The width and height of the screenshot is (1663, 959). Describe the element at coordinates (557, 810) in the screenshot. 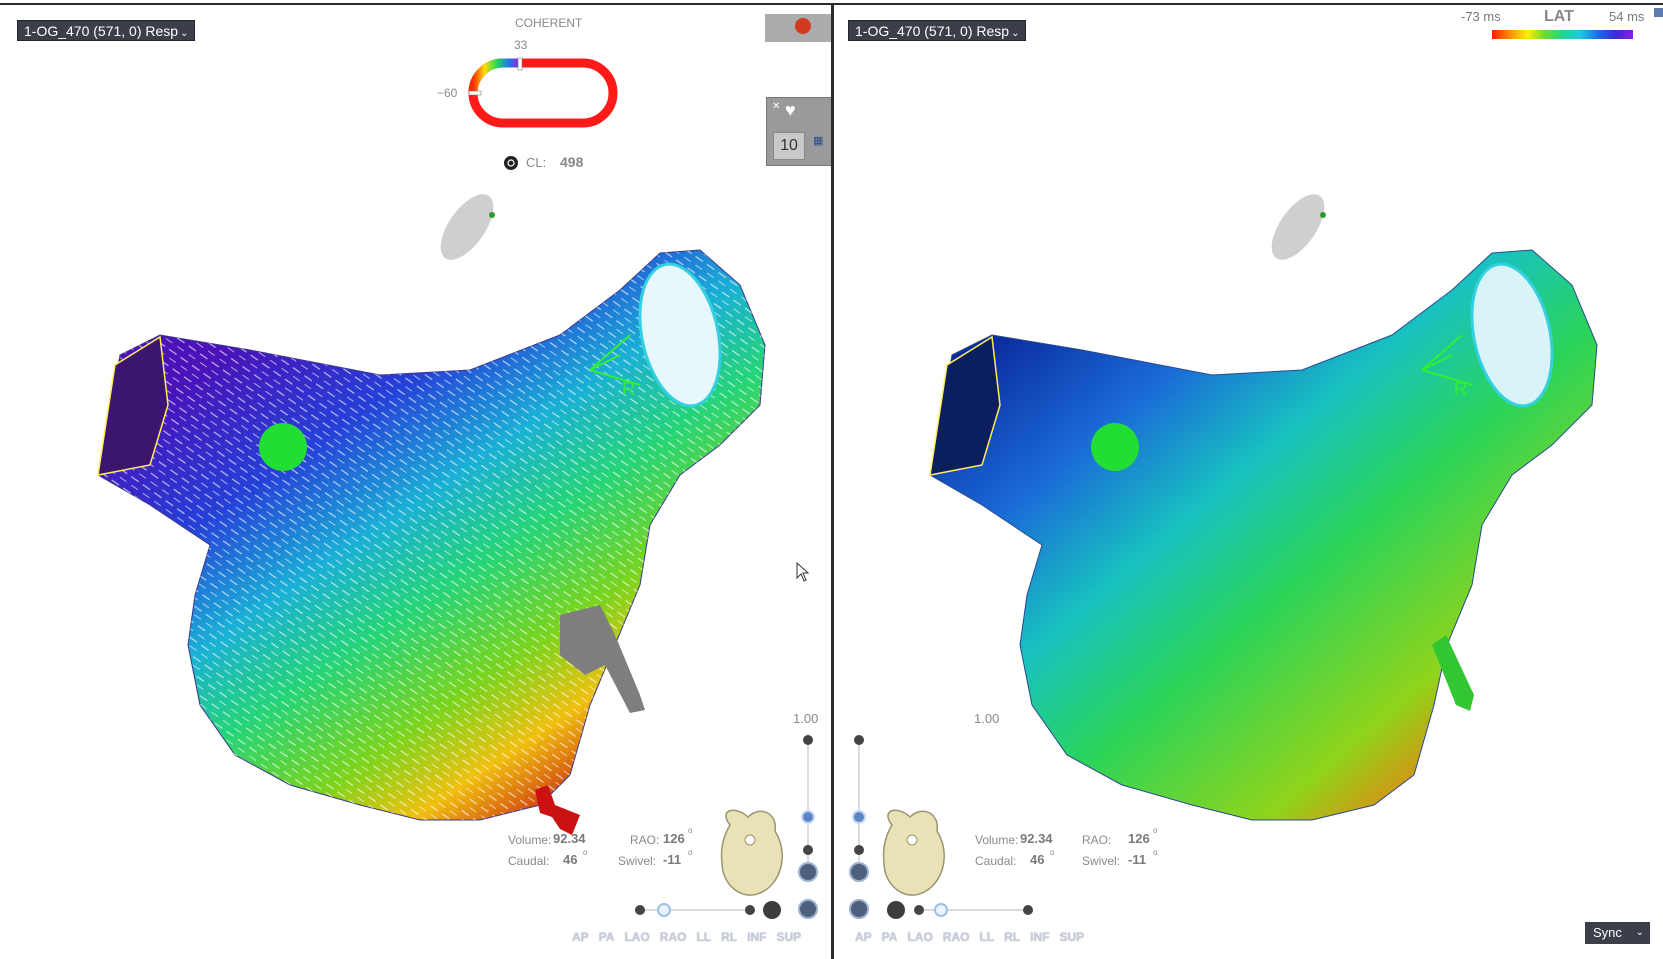

I see `red-tag-cluster` at that location.